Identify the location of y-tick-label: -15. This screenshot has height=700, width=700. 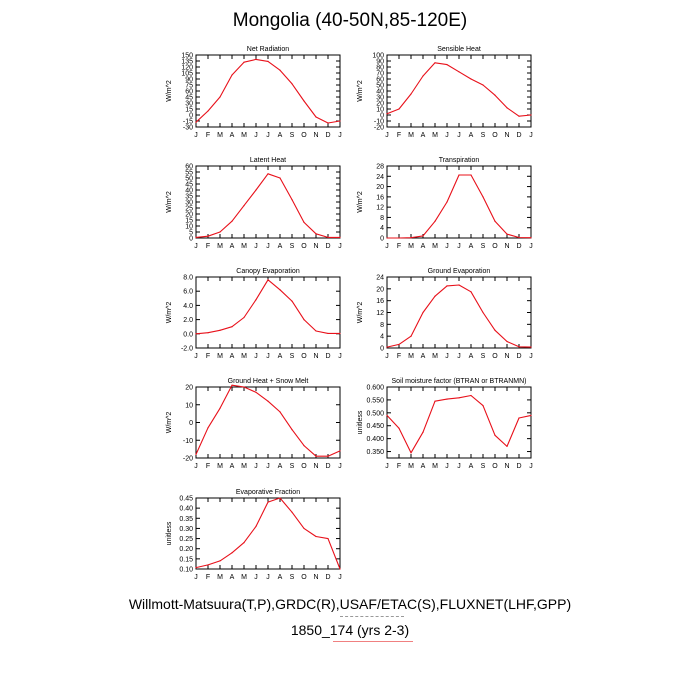
(188, 122).